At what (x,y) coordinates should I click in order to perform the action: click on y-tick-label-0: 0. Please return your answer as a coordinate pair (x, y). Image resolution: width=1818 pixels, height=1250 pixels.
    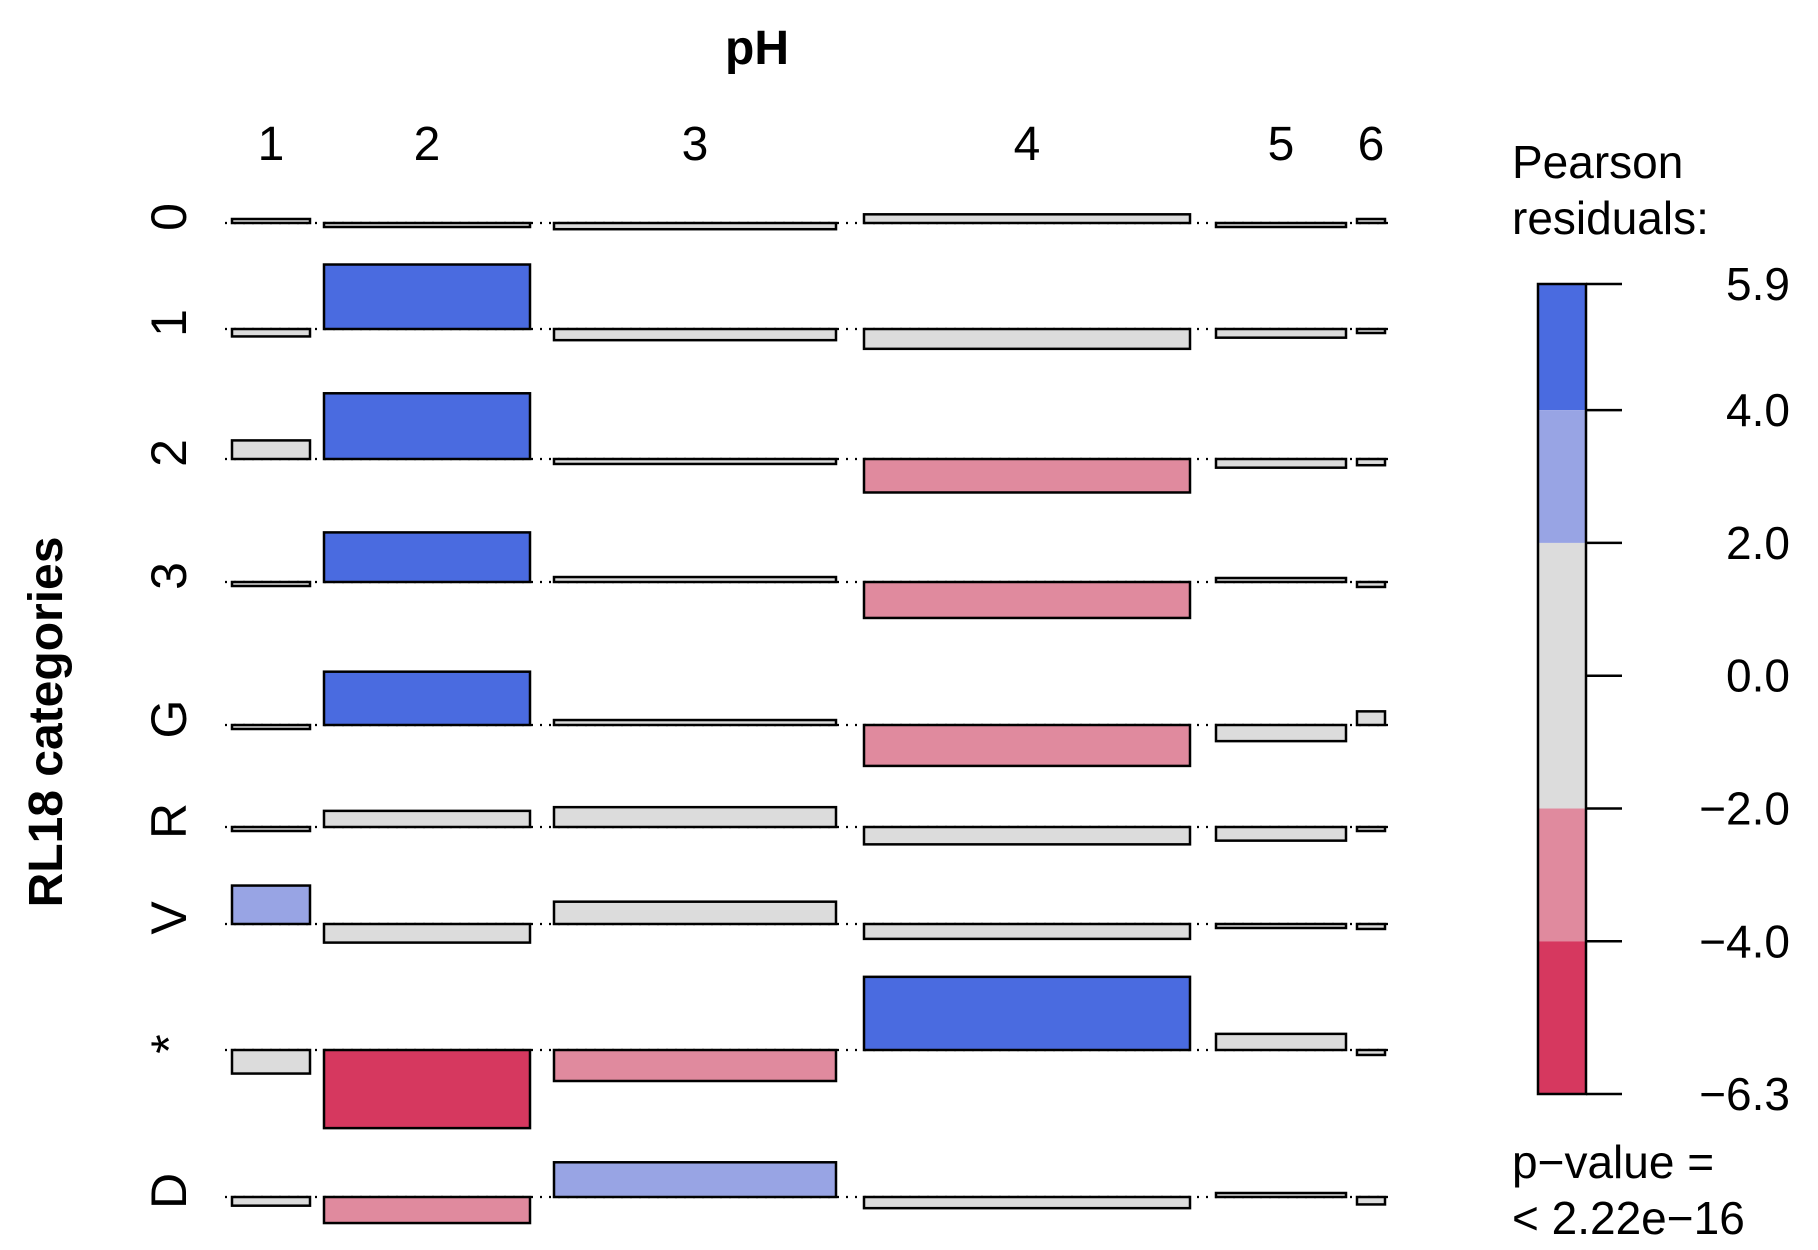
    Looking at the image, I should click on (169, 217).